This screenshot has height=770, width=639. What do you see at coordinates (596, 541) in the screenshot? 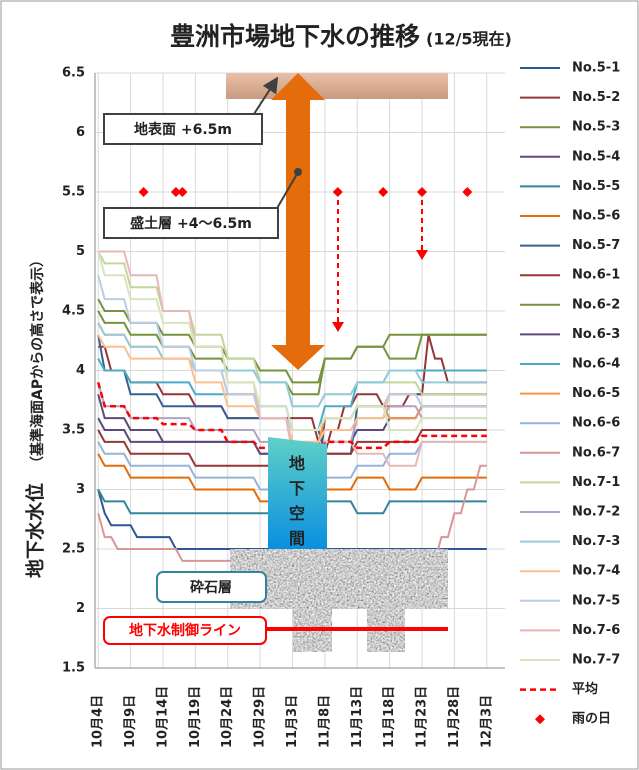
I see `legend-label: No.7-3` at bounding box center [596, 541].